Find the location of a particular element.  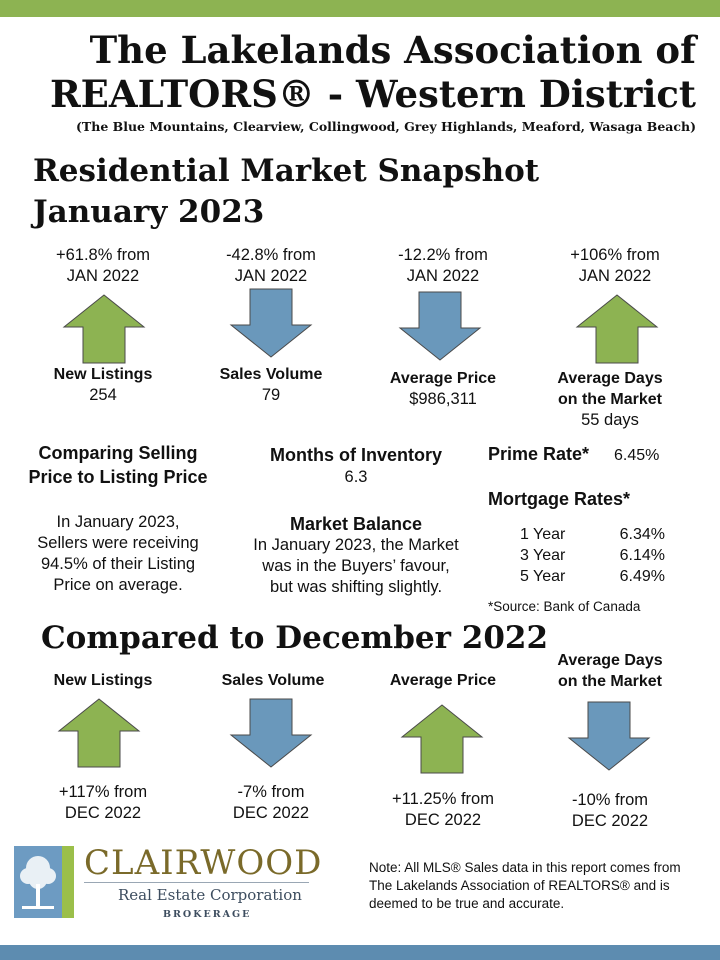

selling-vs-listing-title: Comparing Selling Price to Listing Price is located at coordinates (118, 465).